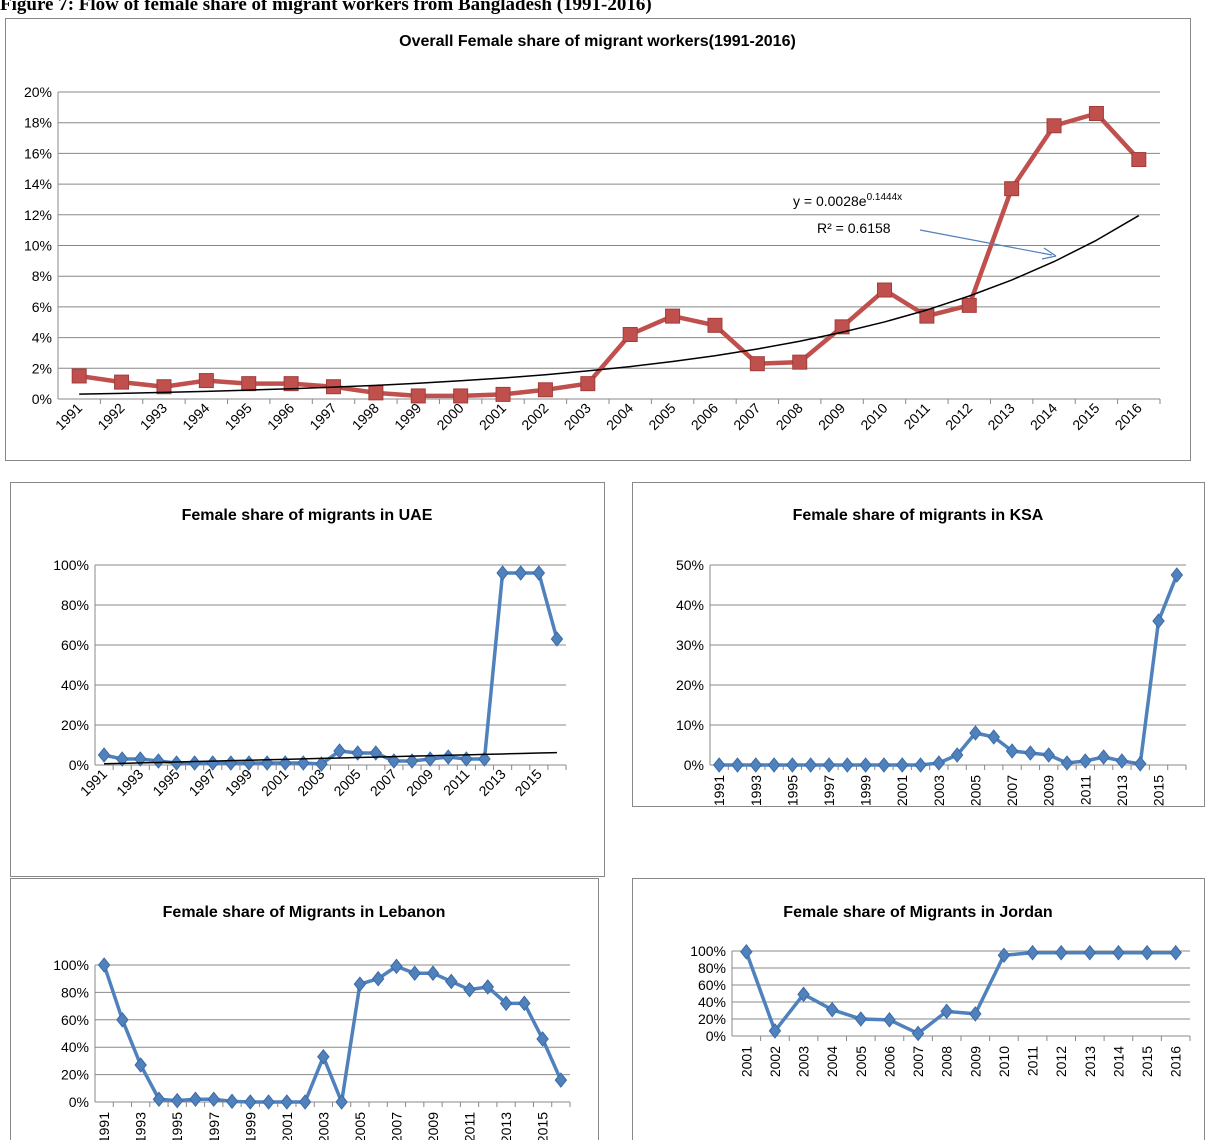  What do you see at coordinates (690, 565) in the screenshot?
I see `y-tick-label: 50%` at bounding box center [690, 565].